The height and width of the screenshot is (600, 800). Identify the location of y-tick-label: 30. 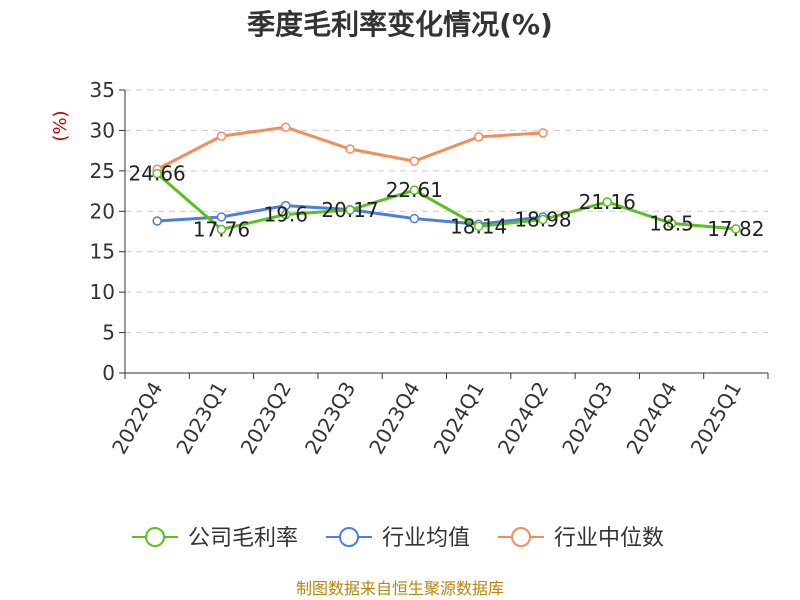
(102, 130).